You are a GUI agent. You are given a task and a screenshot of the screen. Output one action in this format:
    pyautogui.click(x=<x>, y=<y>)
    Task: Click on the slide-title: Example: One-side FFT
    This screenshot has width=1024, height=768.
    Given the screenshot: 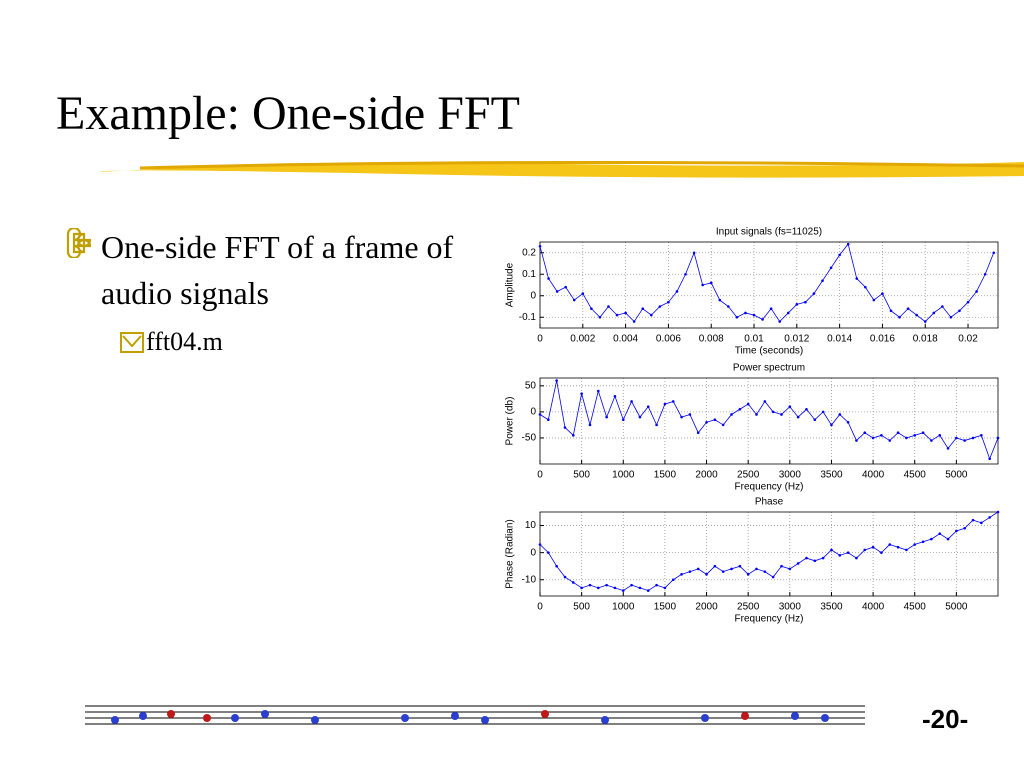 What is the action you would take?
    pyautogui.click(x=288, y=113)
    